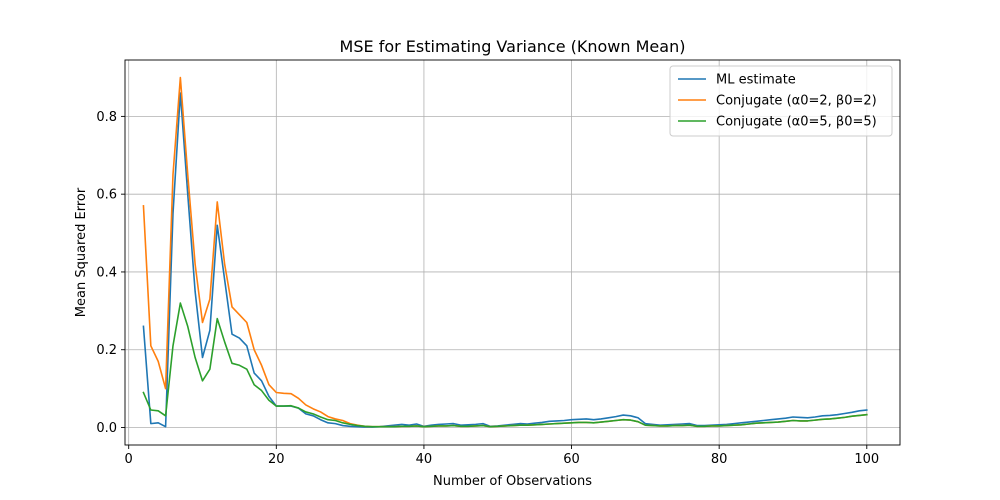 This screenshot has width=1000, height=500. I want to click on x-tick-label: 20, so click(276, 459).